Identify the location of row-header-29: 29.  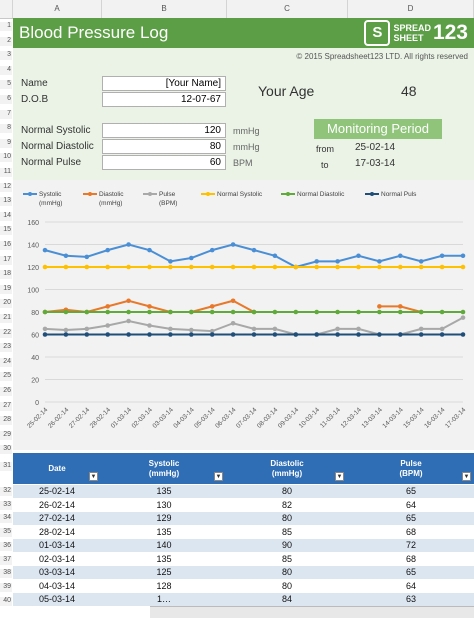
(6, 435).